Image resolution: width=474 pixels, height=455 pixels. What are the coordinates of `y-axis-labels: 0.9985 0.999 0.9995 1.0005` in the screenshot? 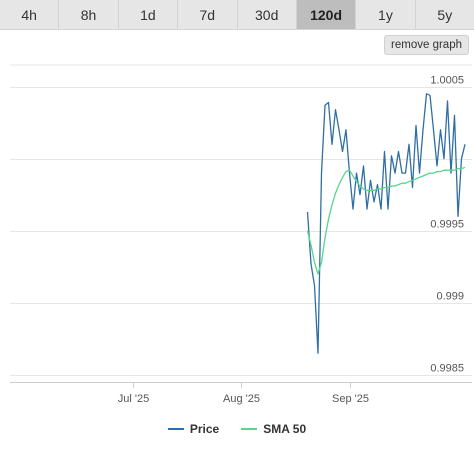 It's located at (447, 225).